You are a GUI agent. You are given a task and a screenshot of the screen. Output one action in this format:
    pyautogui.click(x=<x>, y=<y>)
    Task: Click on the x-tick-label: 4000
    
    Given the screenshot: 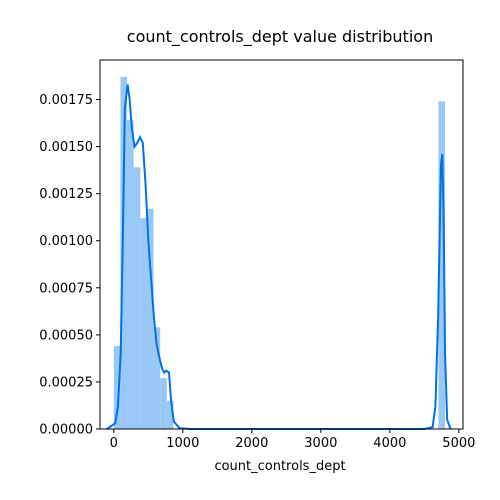 What is the action you would take?
    pyautogui.click(x=389, y=443)
    